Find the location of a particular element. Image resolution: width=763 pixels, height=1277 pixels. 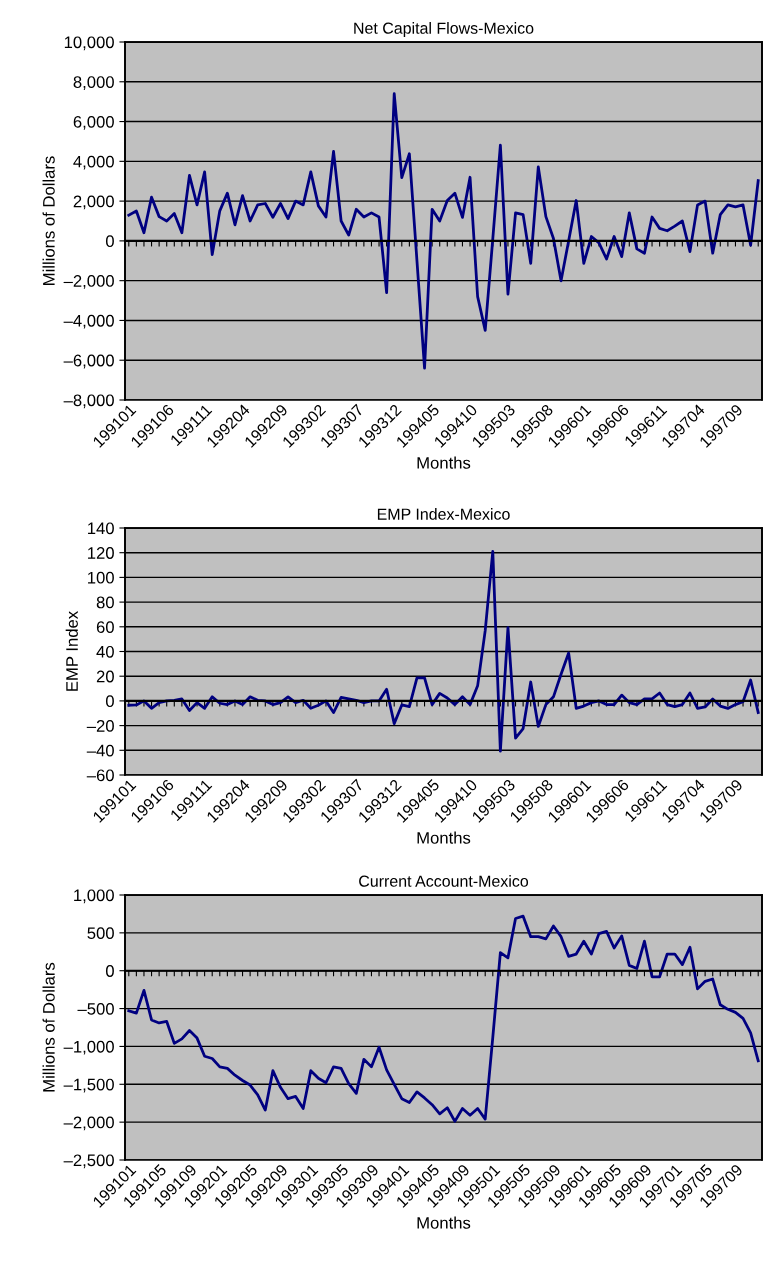

y-tick-label: 140 is located at coordinates (101, 528).